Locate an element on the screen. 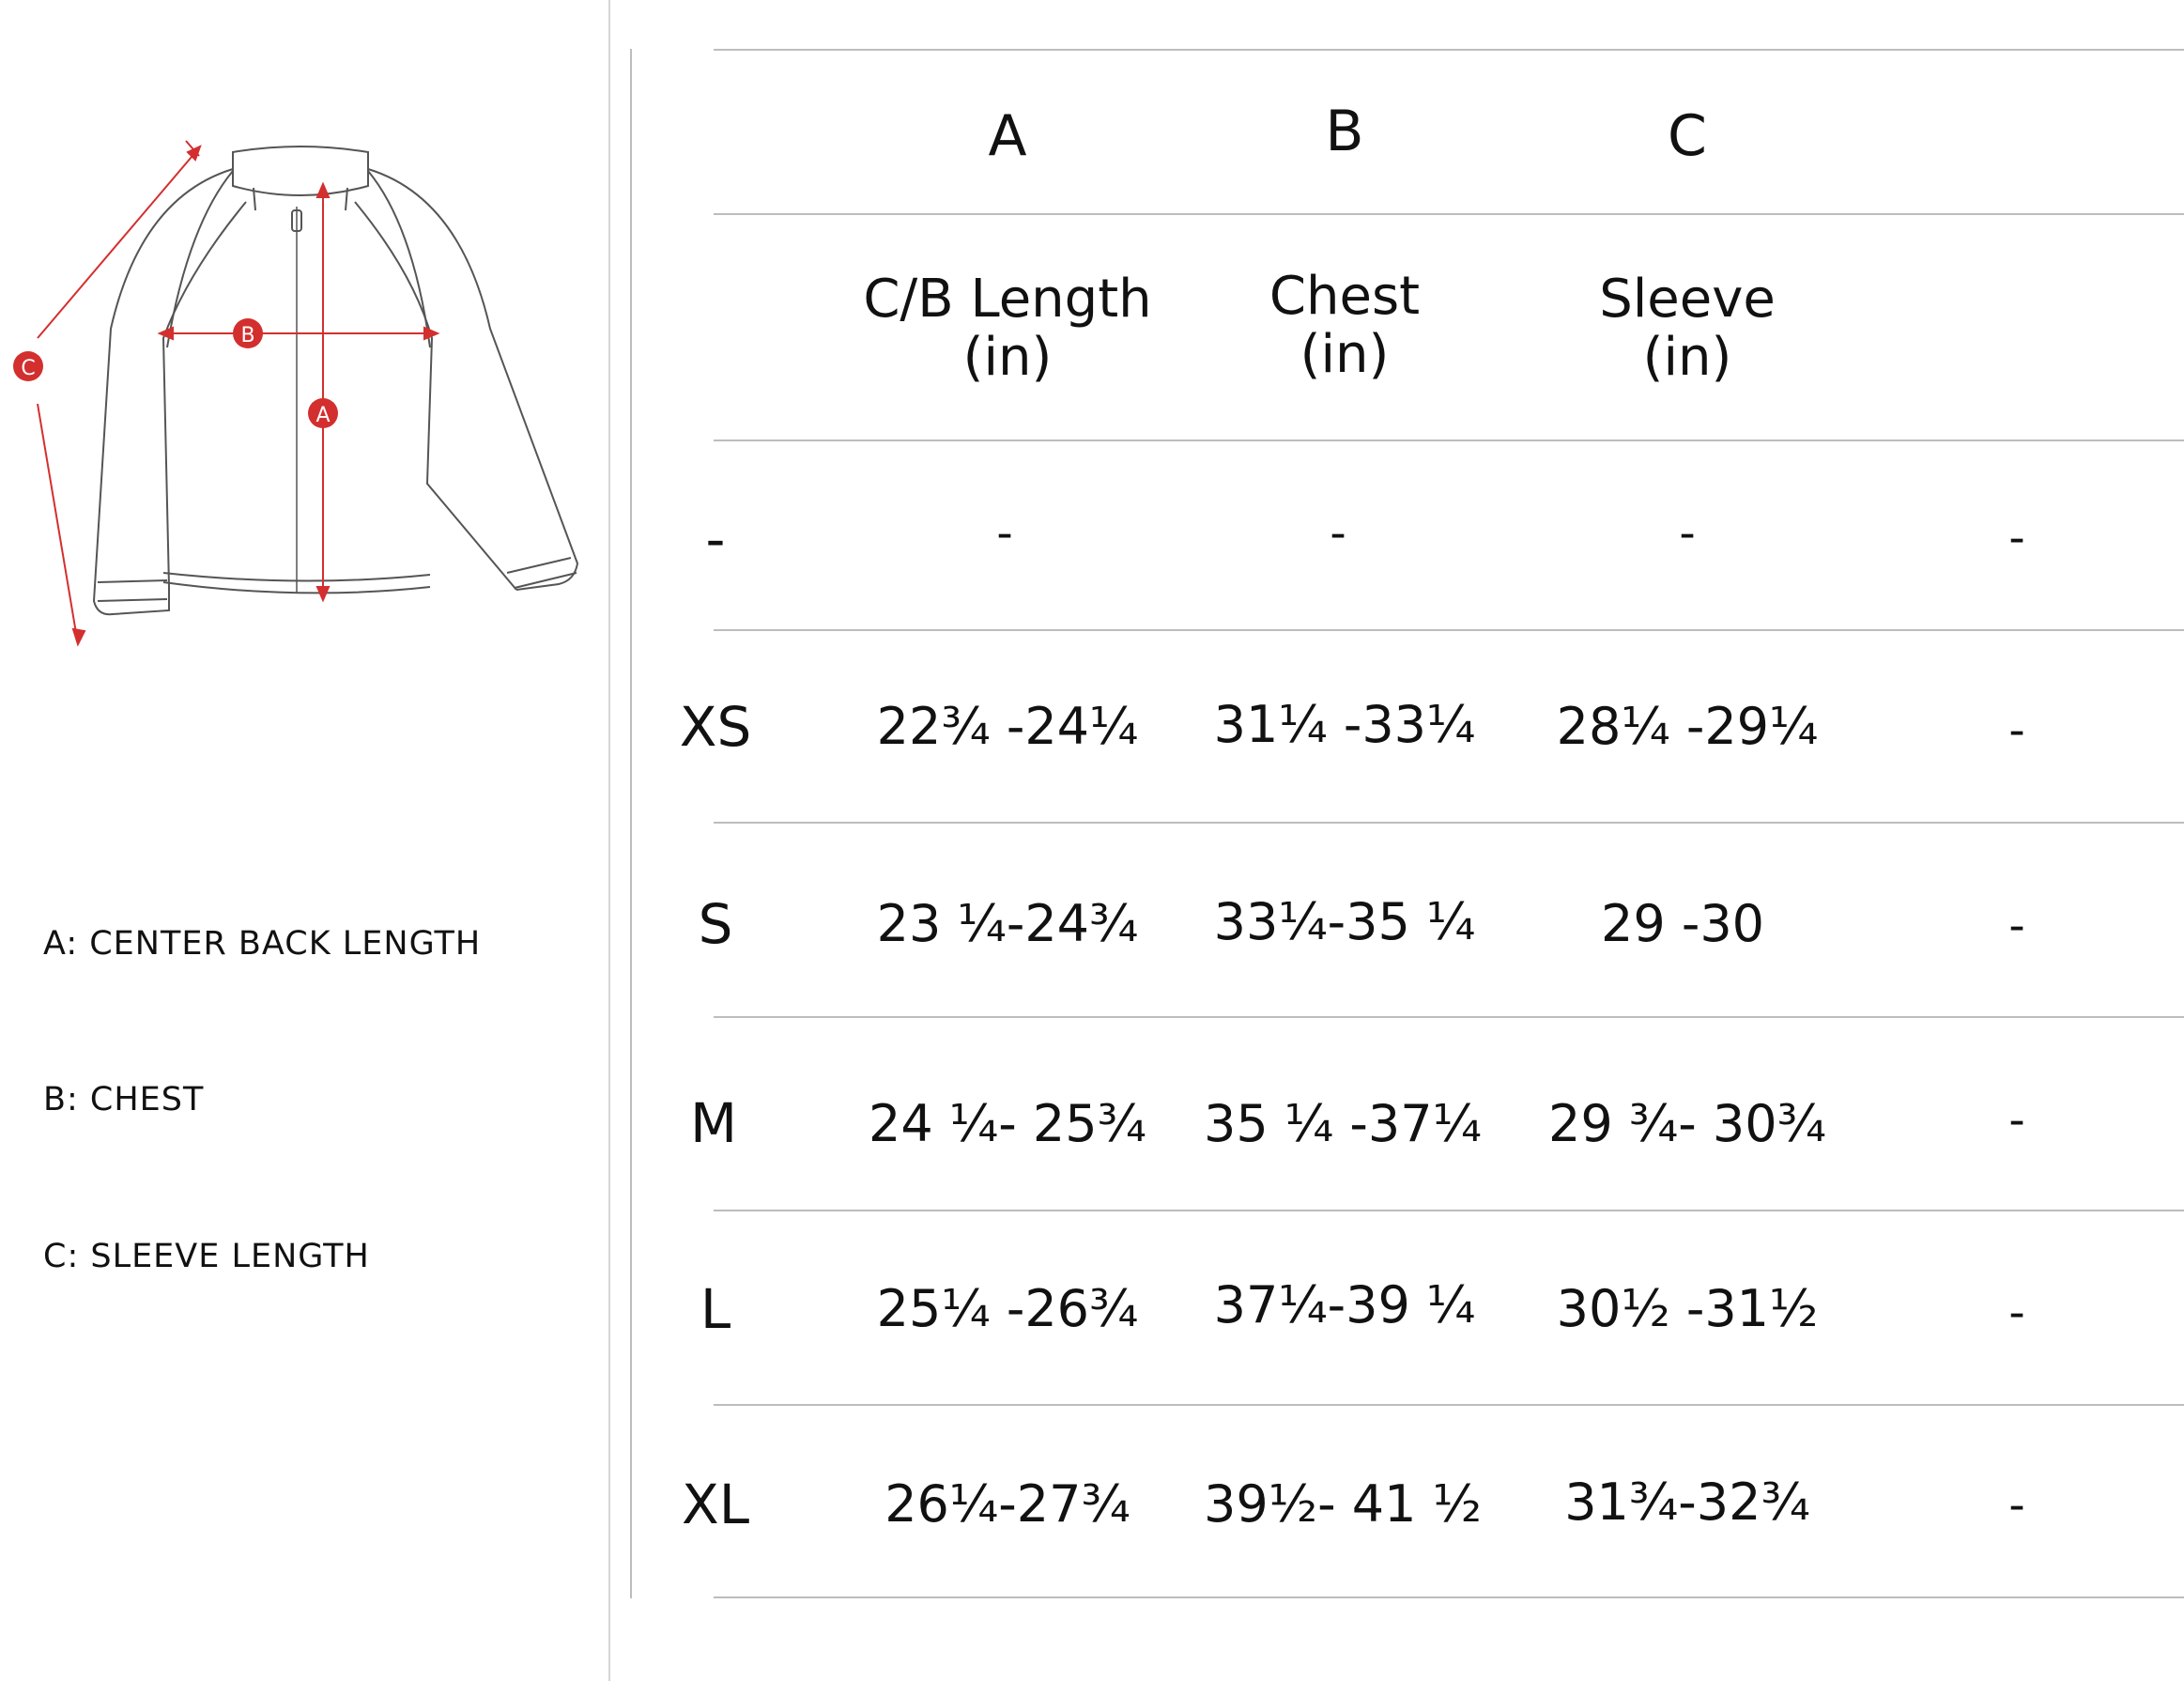  row-size-label: S is located at coordinates (715, 924).